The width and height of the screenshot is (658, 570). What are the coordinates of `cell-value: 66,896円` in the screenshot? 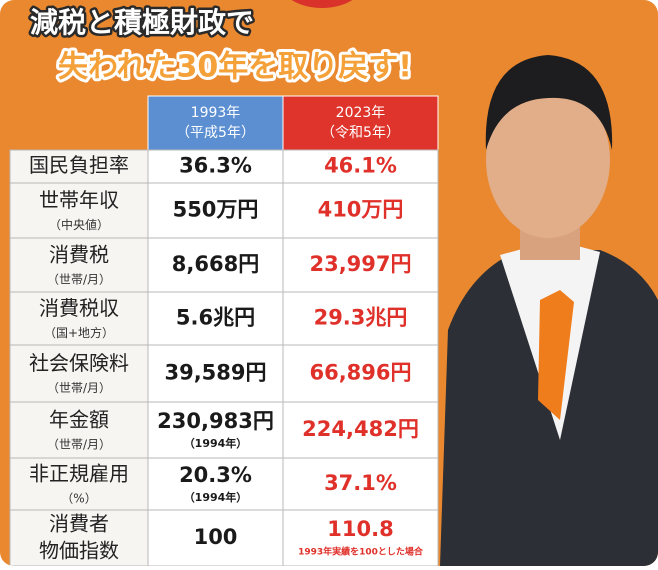 It's located at (360, 373).